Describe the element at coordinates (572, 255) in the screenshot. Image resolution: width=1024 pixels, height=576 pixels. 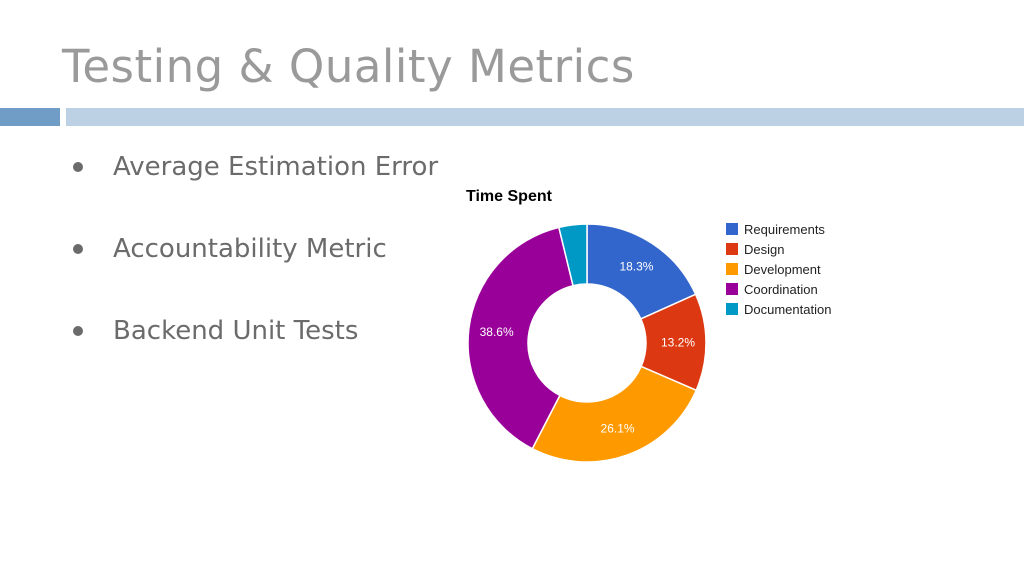
I see `slice-documentation` at that location.